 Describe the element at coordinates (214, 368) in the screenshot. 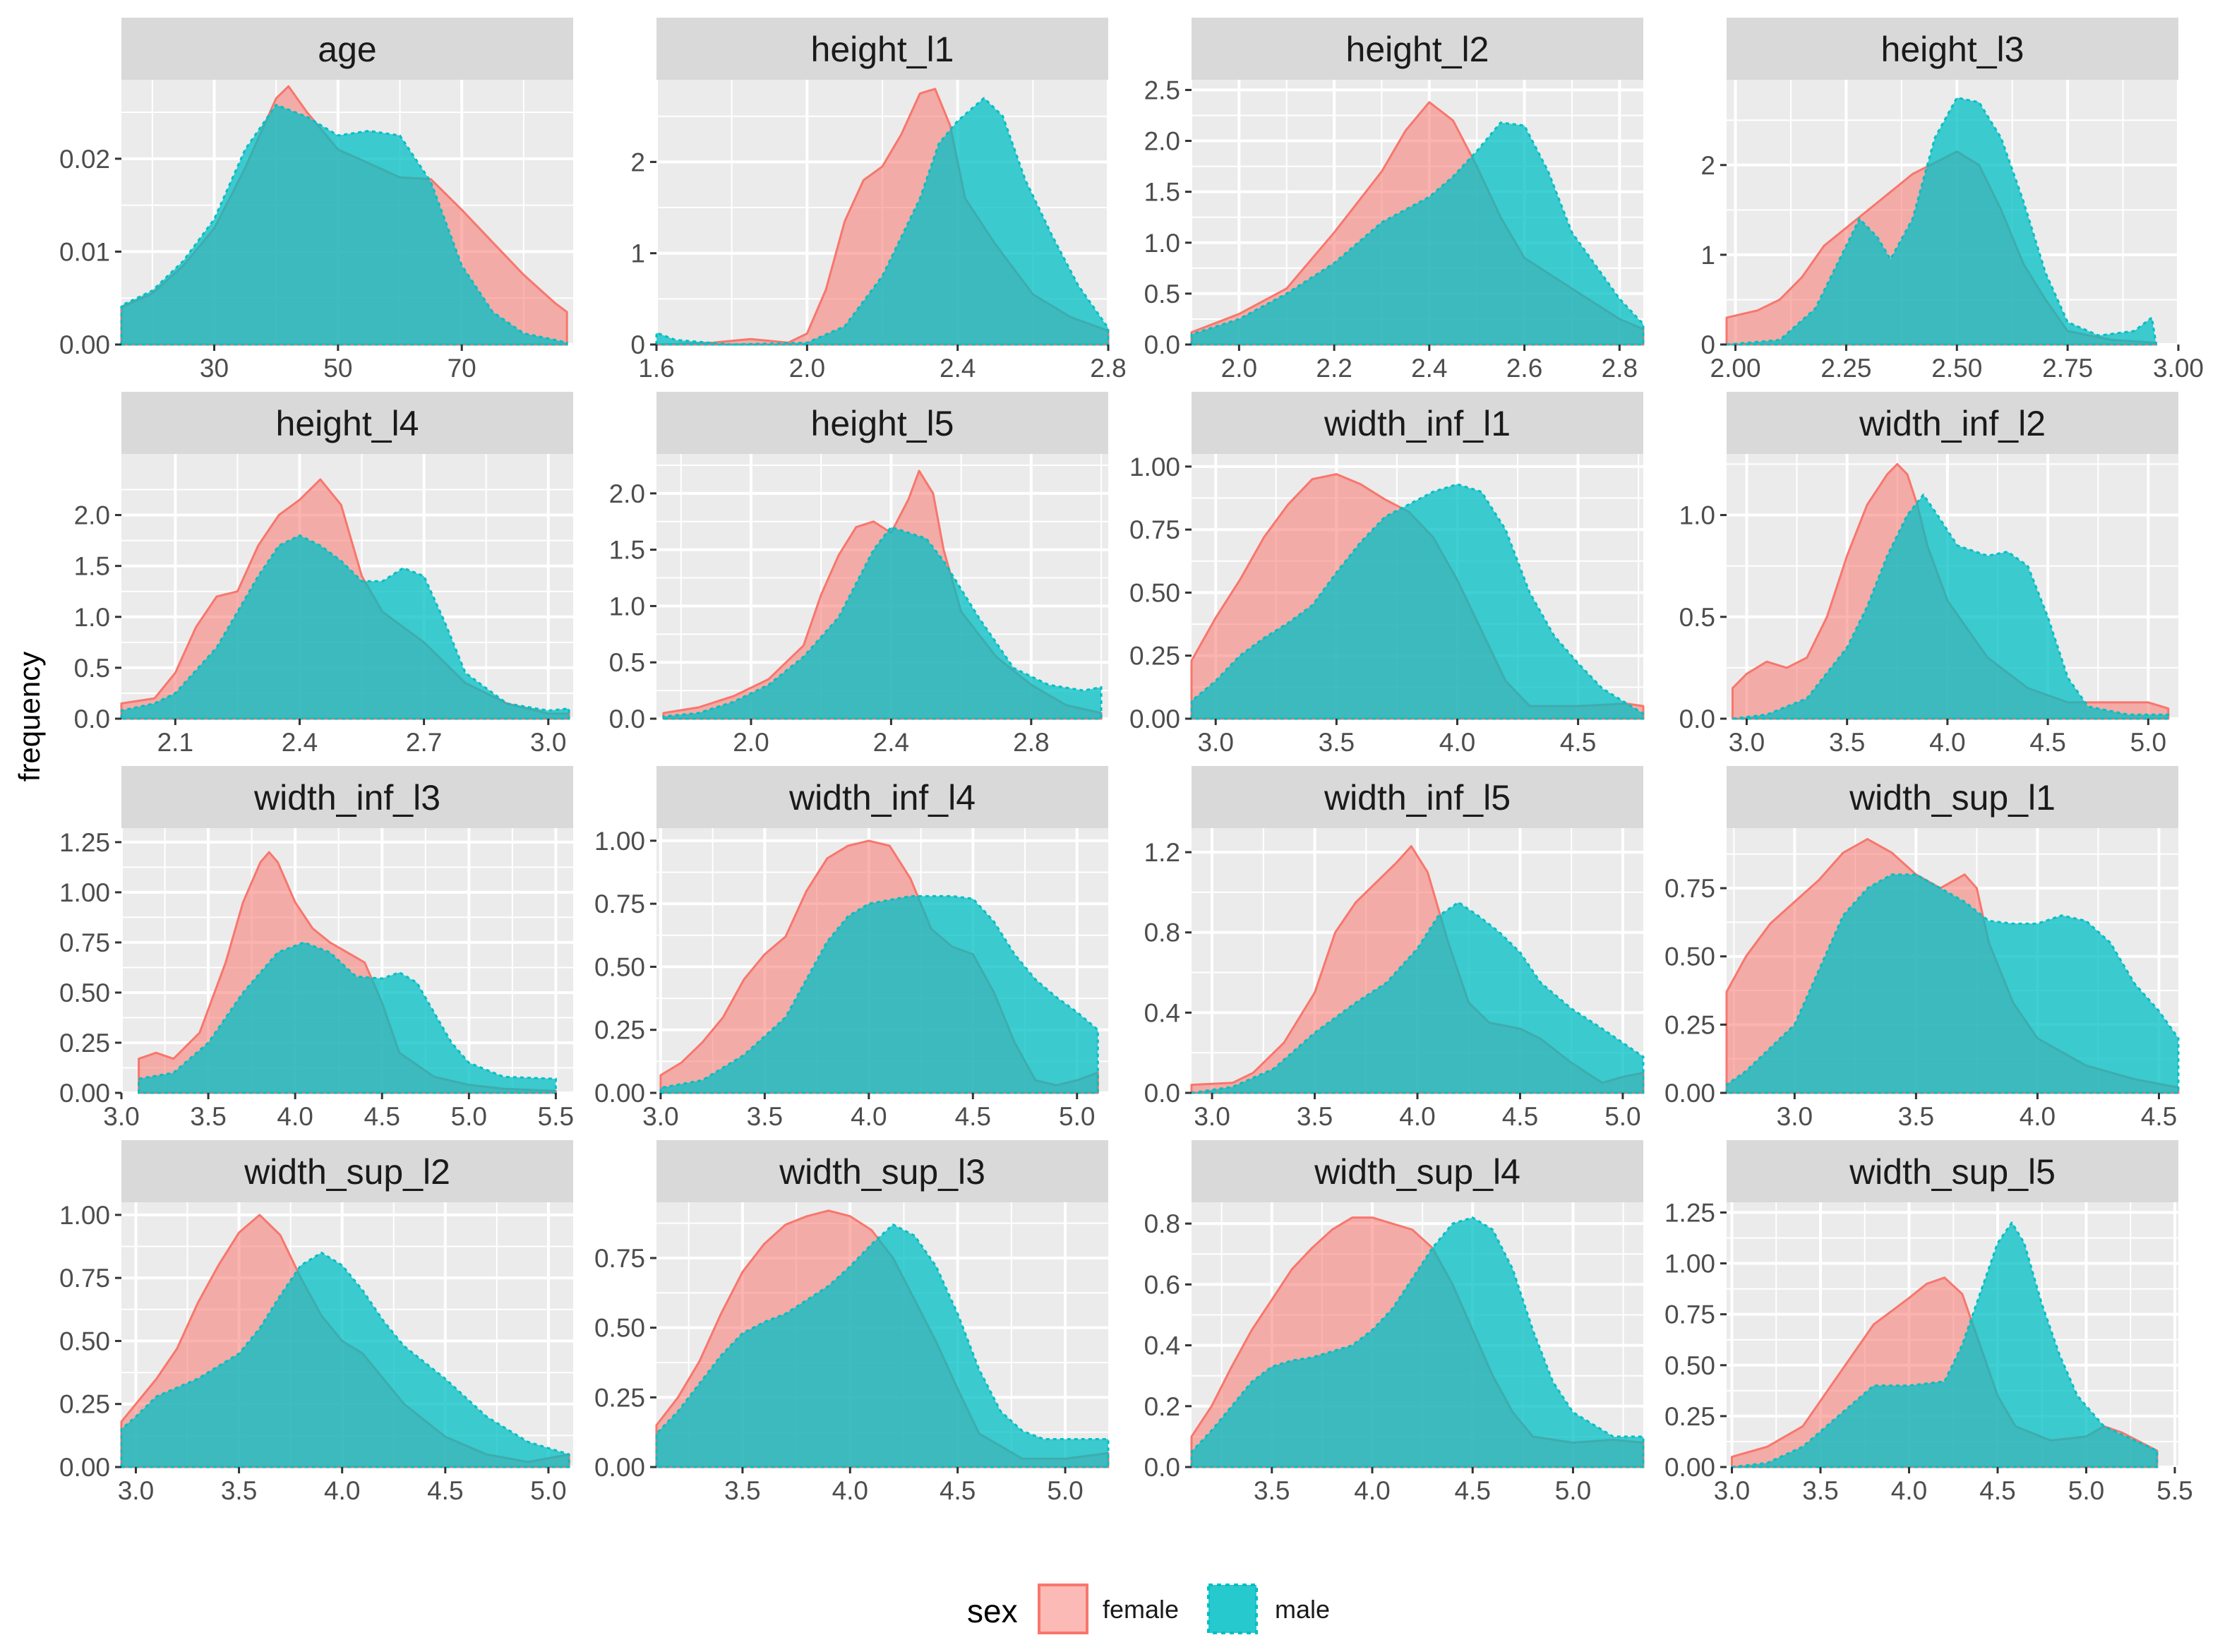

I see `x-tick-label: 30` at that location.